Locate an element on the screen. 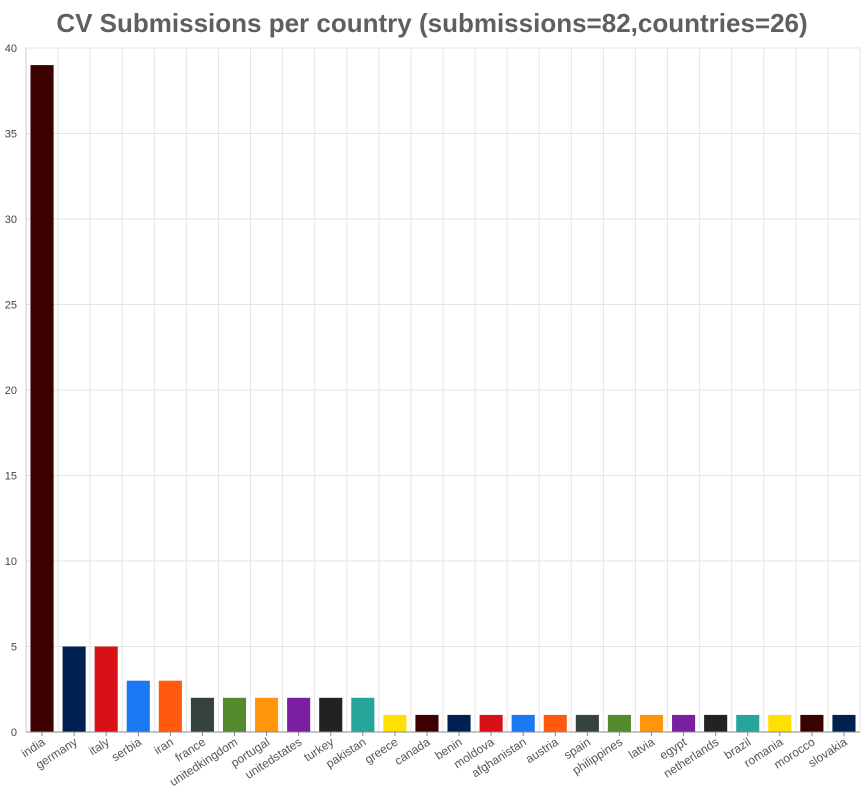 The width and height of the screenshot is (864, 802). bar-philippines is located at coordinates (619, 723).